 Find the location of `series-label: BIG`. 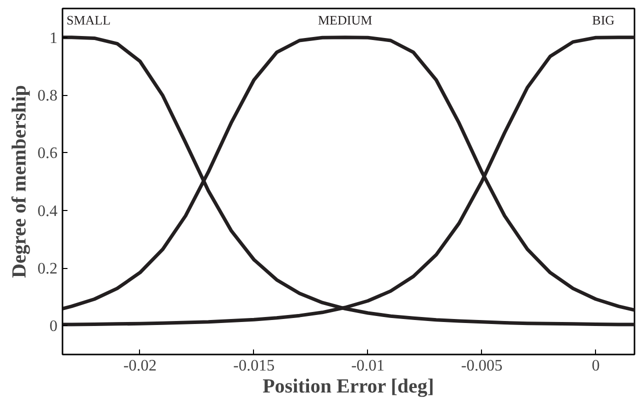

series-label: BIG is located at coordinates (603, 20).